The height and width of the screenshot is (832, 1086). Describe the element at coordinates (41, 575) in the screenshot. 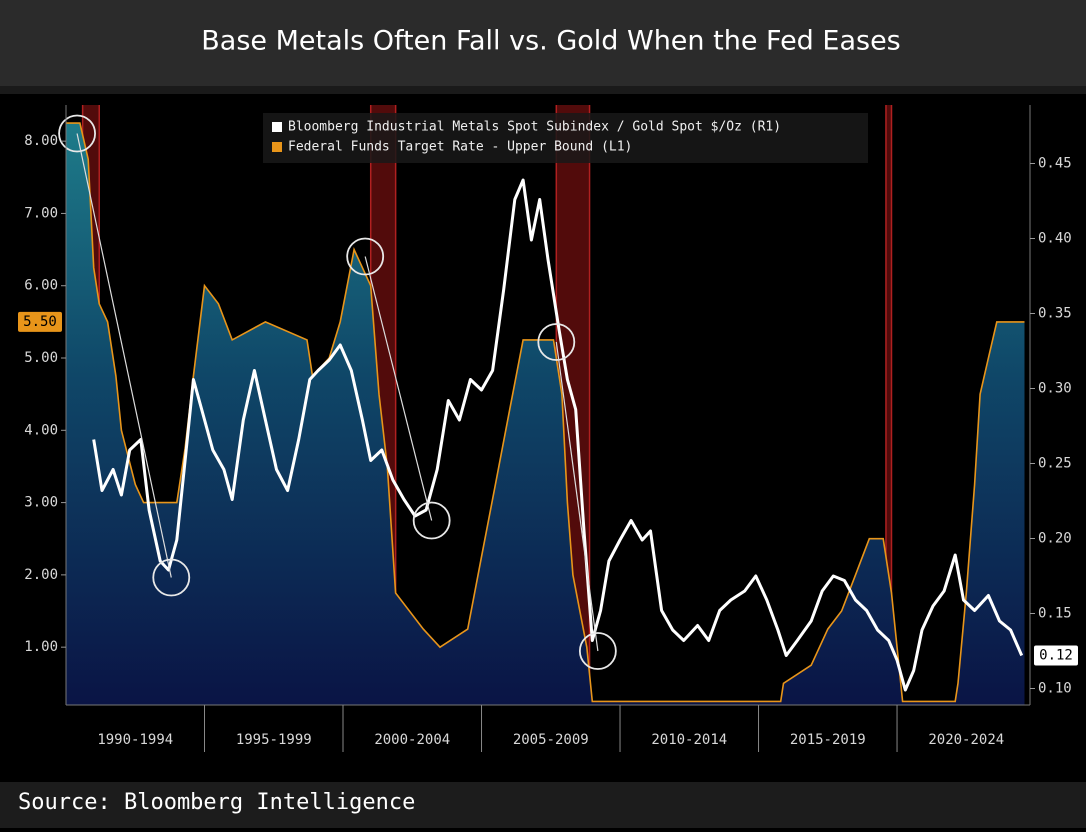

I see `y-tick-label: 2.00` at that location.